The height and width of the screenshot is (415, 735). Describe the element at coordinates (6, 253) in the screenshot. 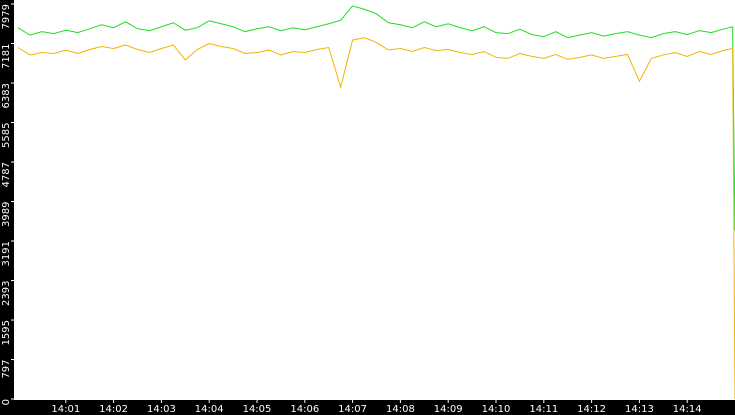

I see `y-tick-label: 3191` at that location.